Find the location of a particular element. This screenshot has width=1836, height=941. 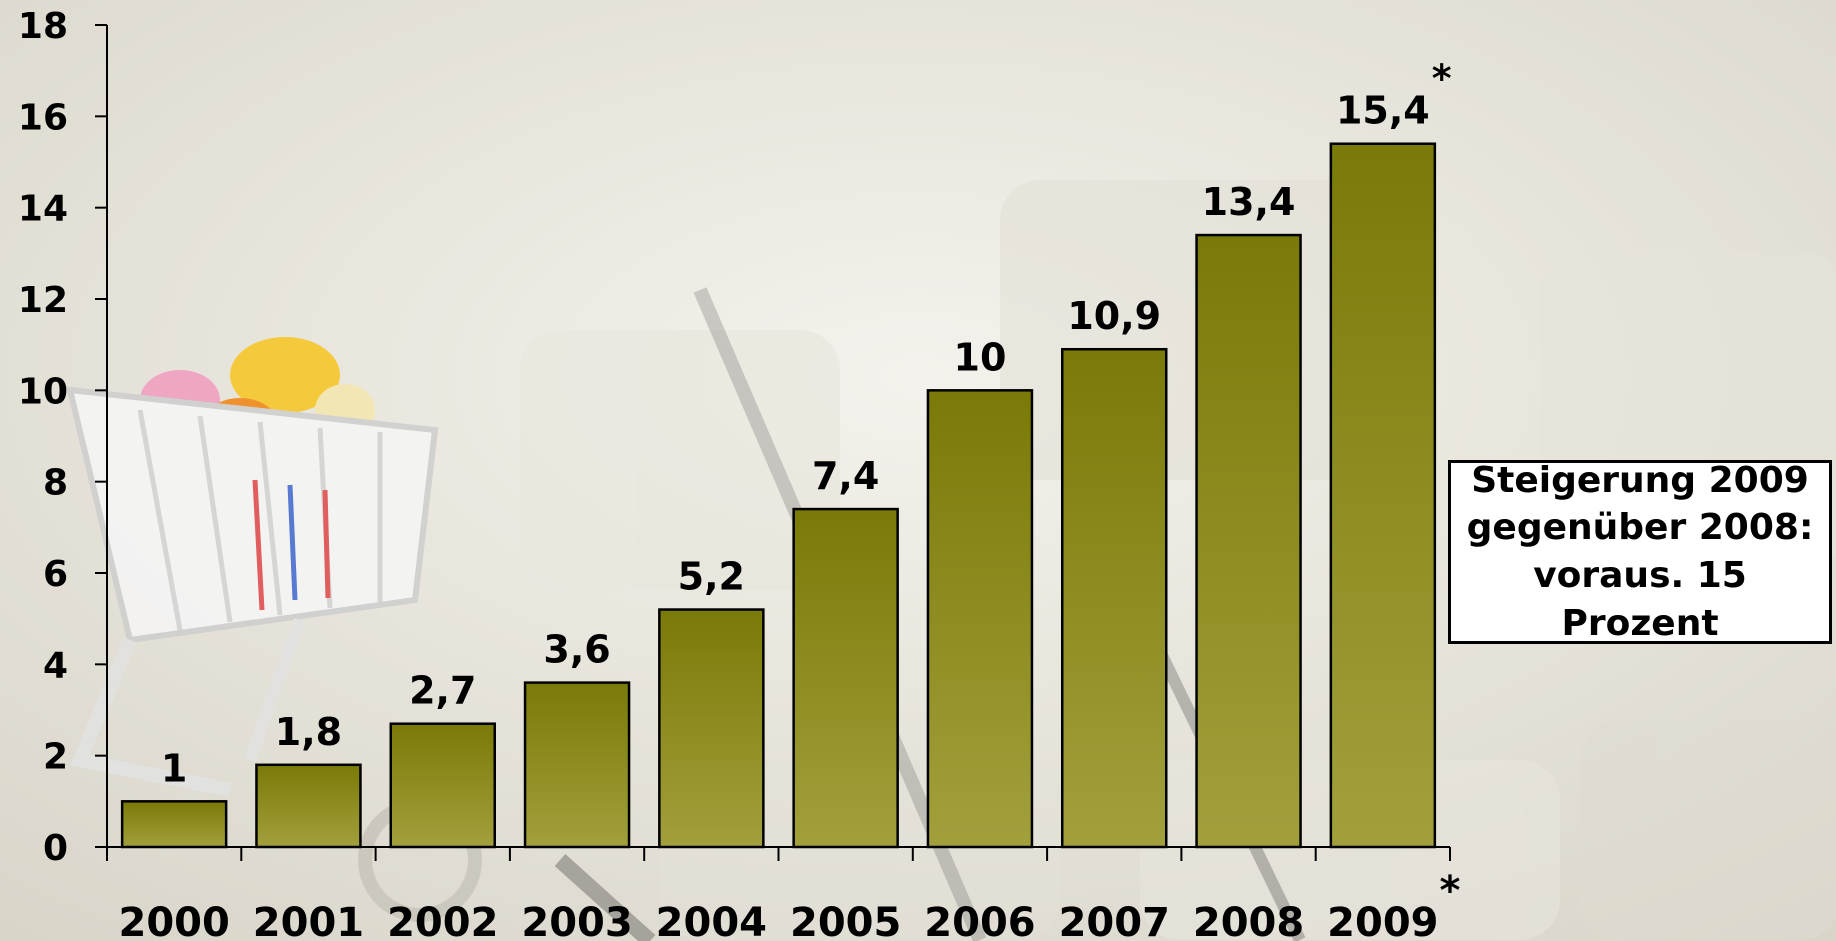

y-tick-label: 2 is located at coordinates (55, 757).